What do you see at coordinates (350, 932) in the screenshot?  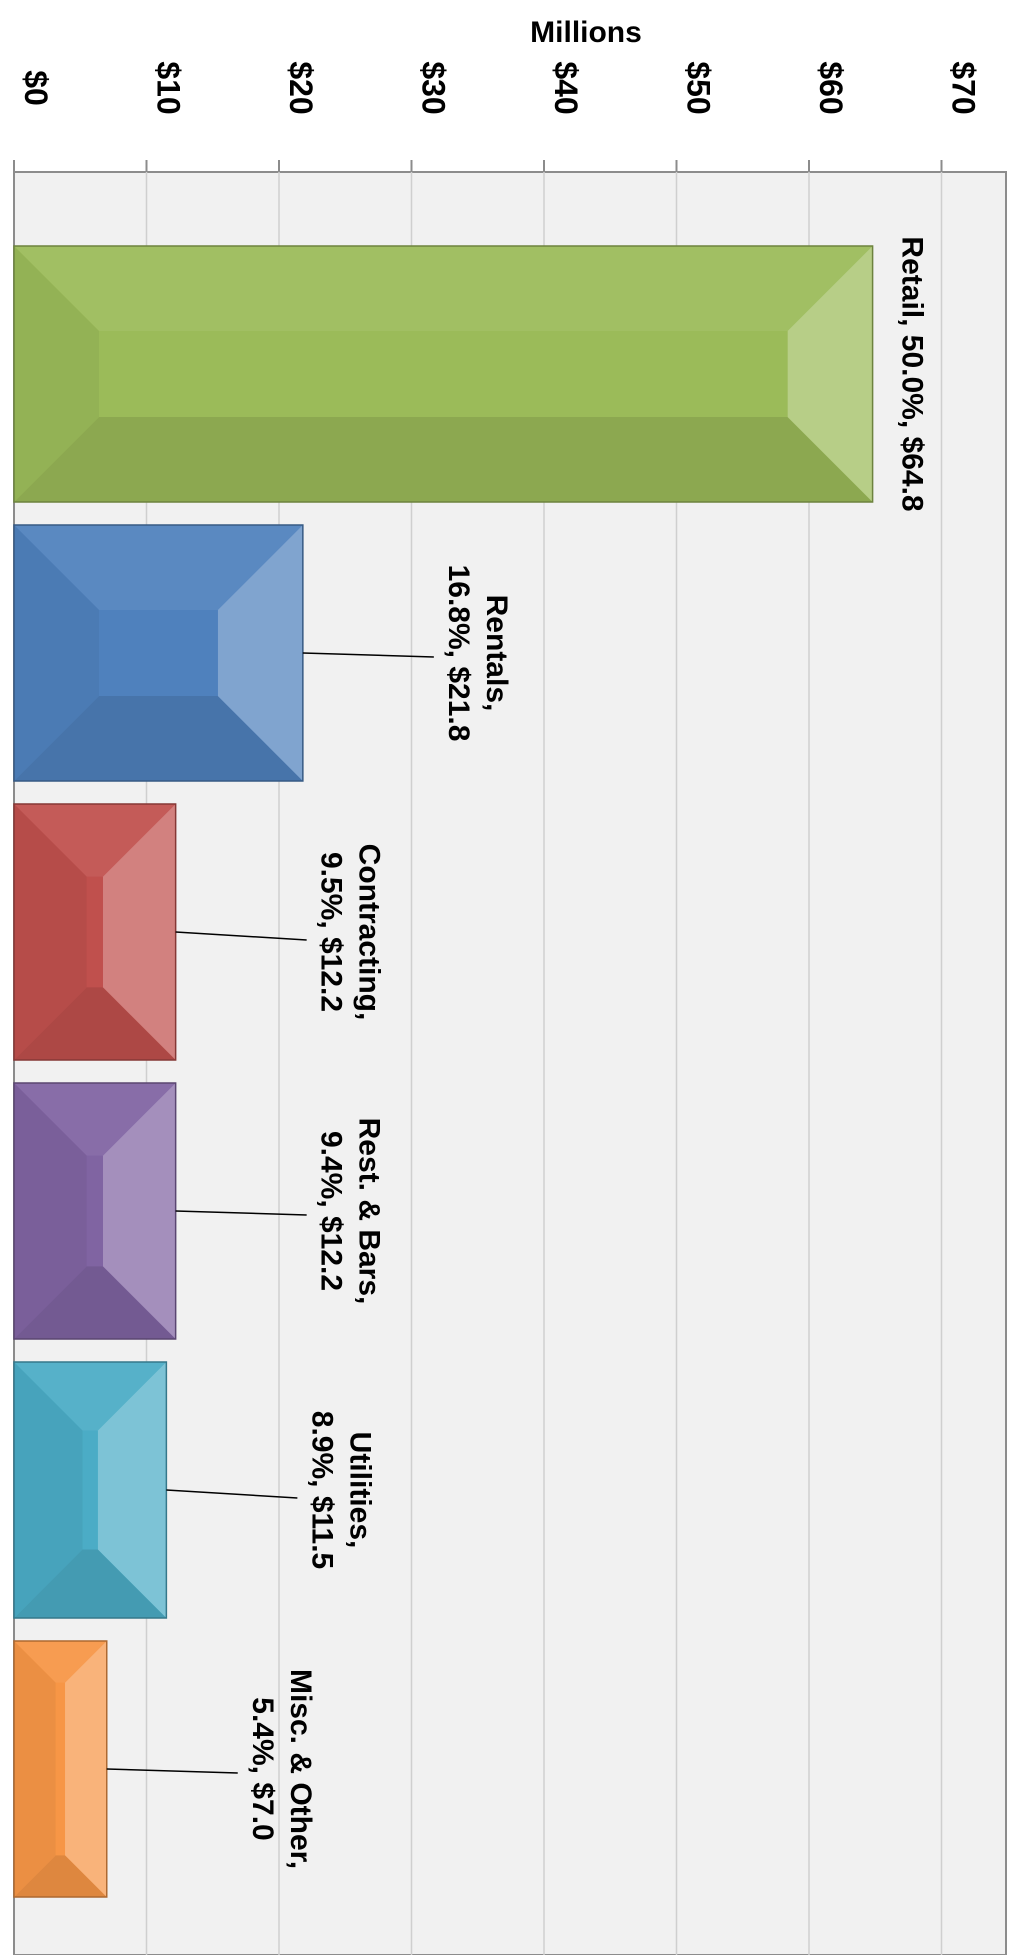 I see `data-label: Contracting,9.5%, $12.2` at bounding box center [350, 932].